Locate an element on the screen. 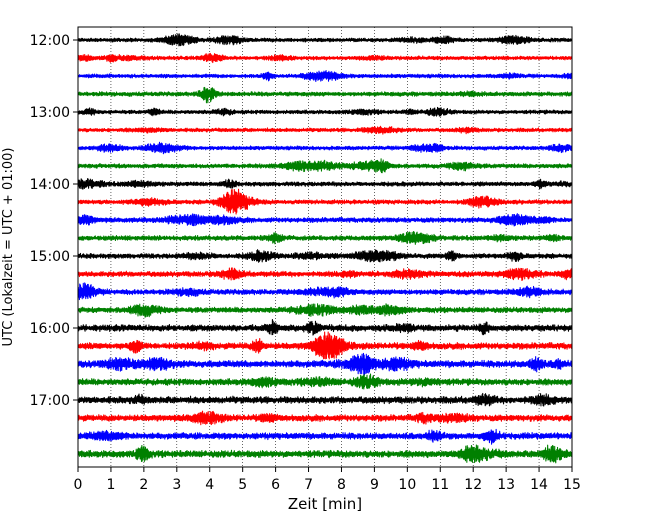 The image size is (650, 520). x-tick-label: 13 is located at coordinates (506, 485).